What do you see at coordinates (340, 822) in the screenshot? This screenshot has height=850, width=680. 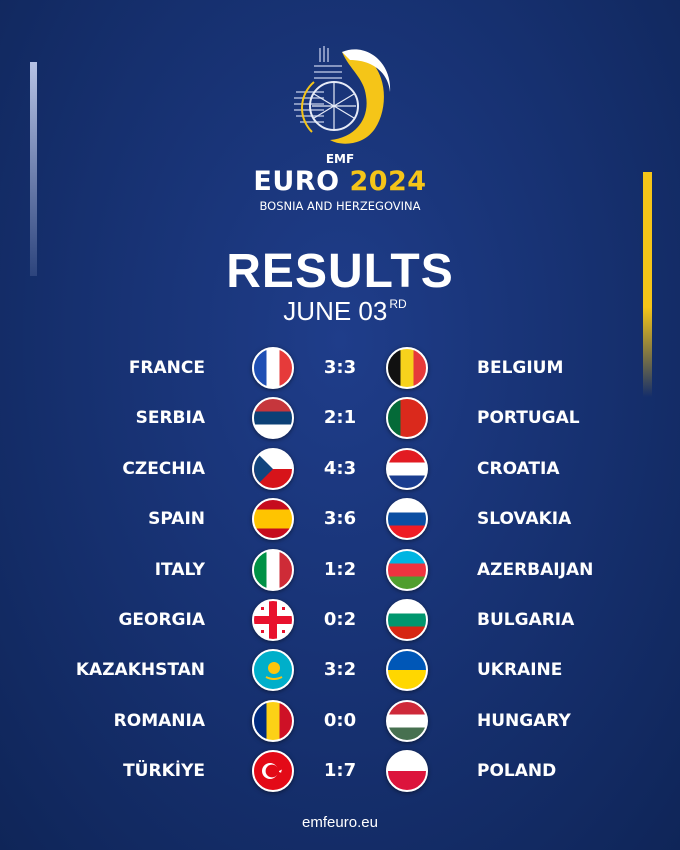 I see `website-url: emfeuro.eu` at bounding box center [340, 822].